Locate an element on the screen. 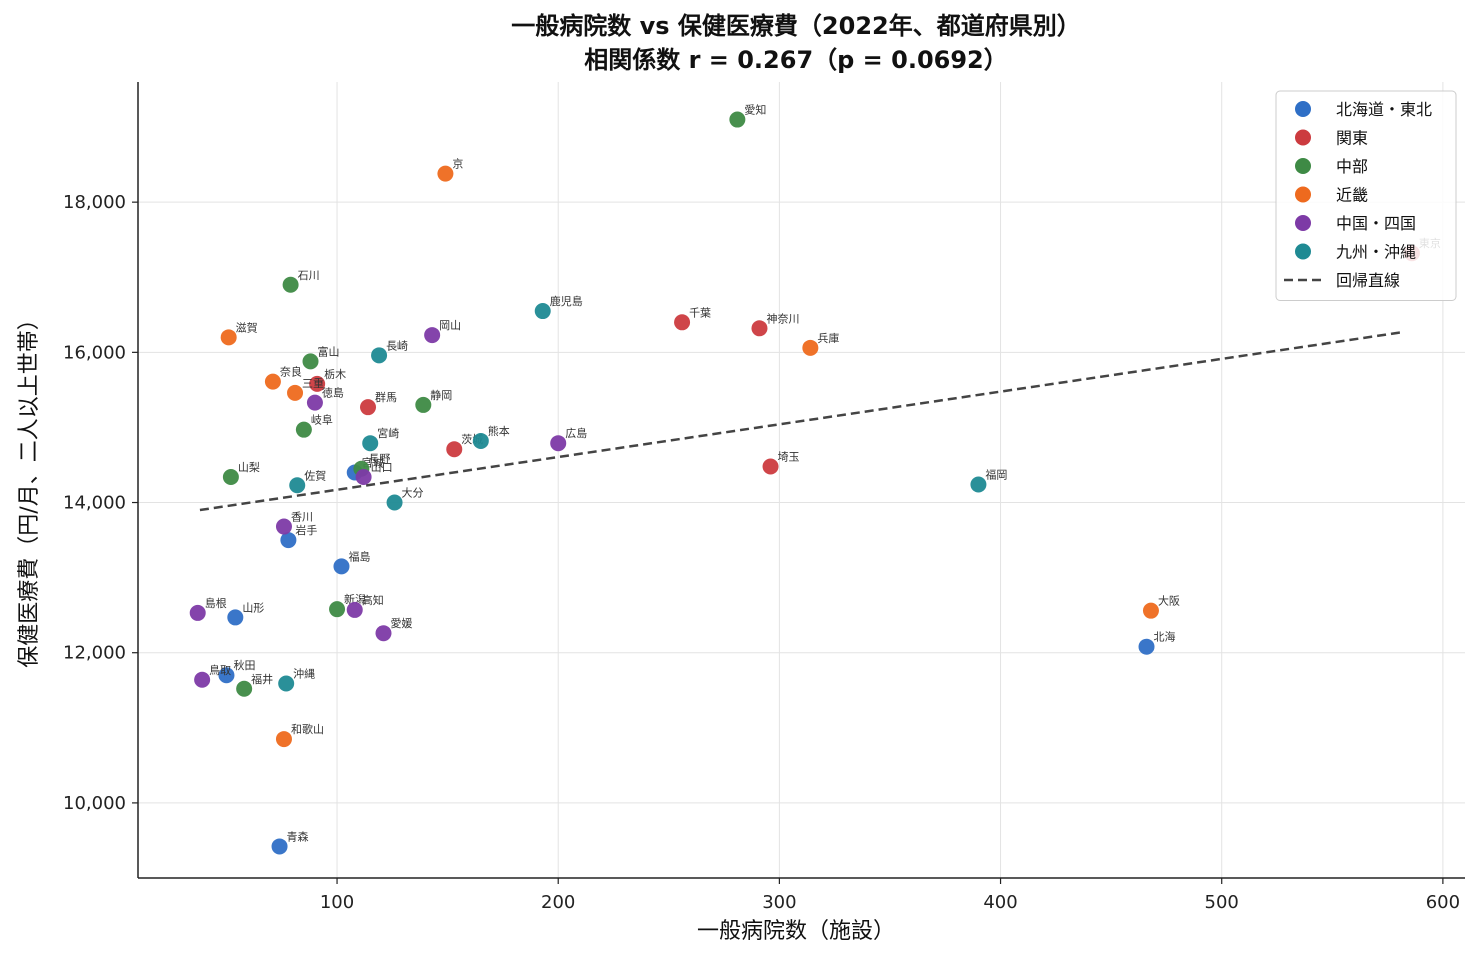 This screenshot has width=1482, height=960. data-point-label: 大分 is located at coordinates (413, 493).